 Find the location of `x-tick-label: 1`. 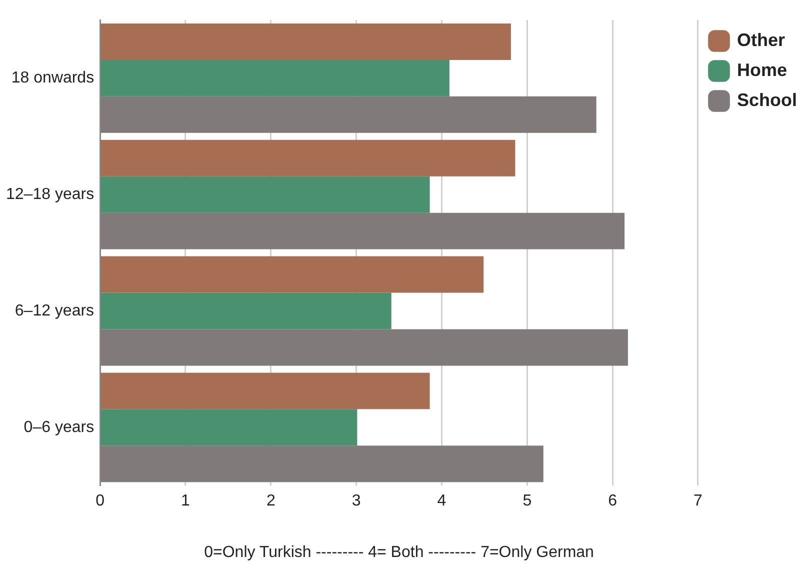

x-tick-label: 1 is located at coordinates (185, 501).